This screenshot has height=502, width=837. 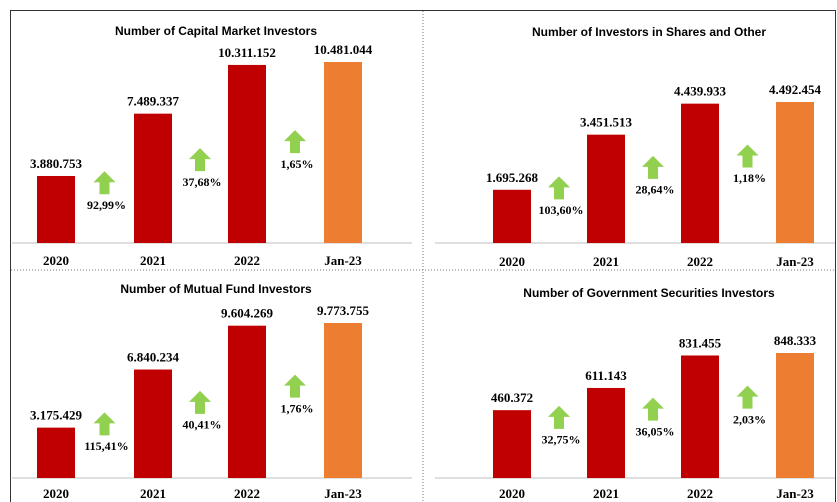 What do you see at coordinates (561, 440) in the screenshot?
I see `growth-label: 32,75%` at bounding box center [561, 440].